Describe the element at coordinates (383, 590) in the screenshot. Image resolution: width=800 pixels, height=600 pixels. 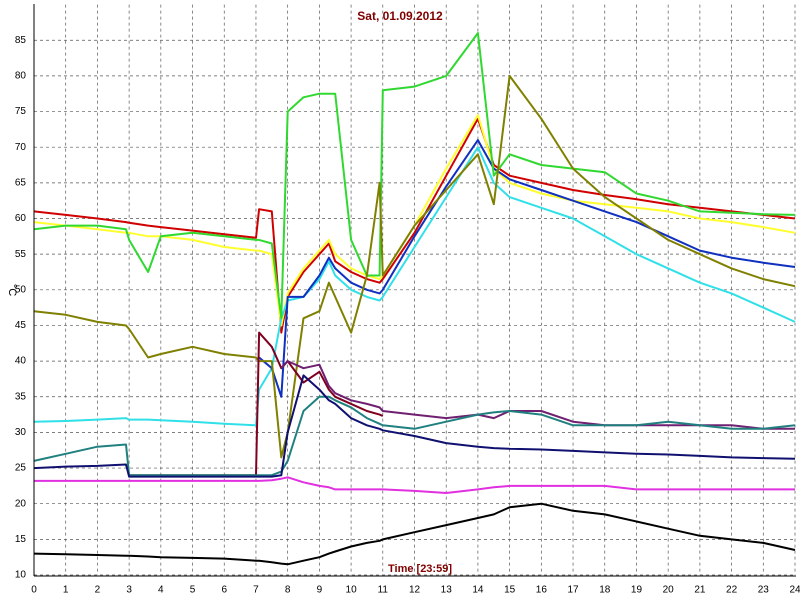
I see `x-tick-label: 11` at that location.